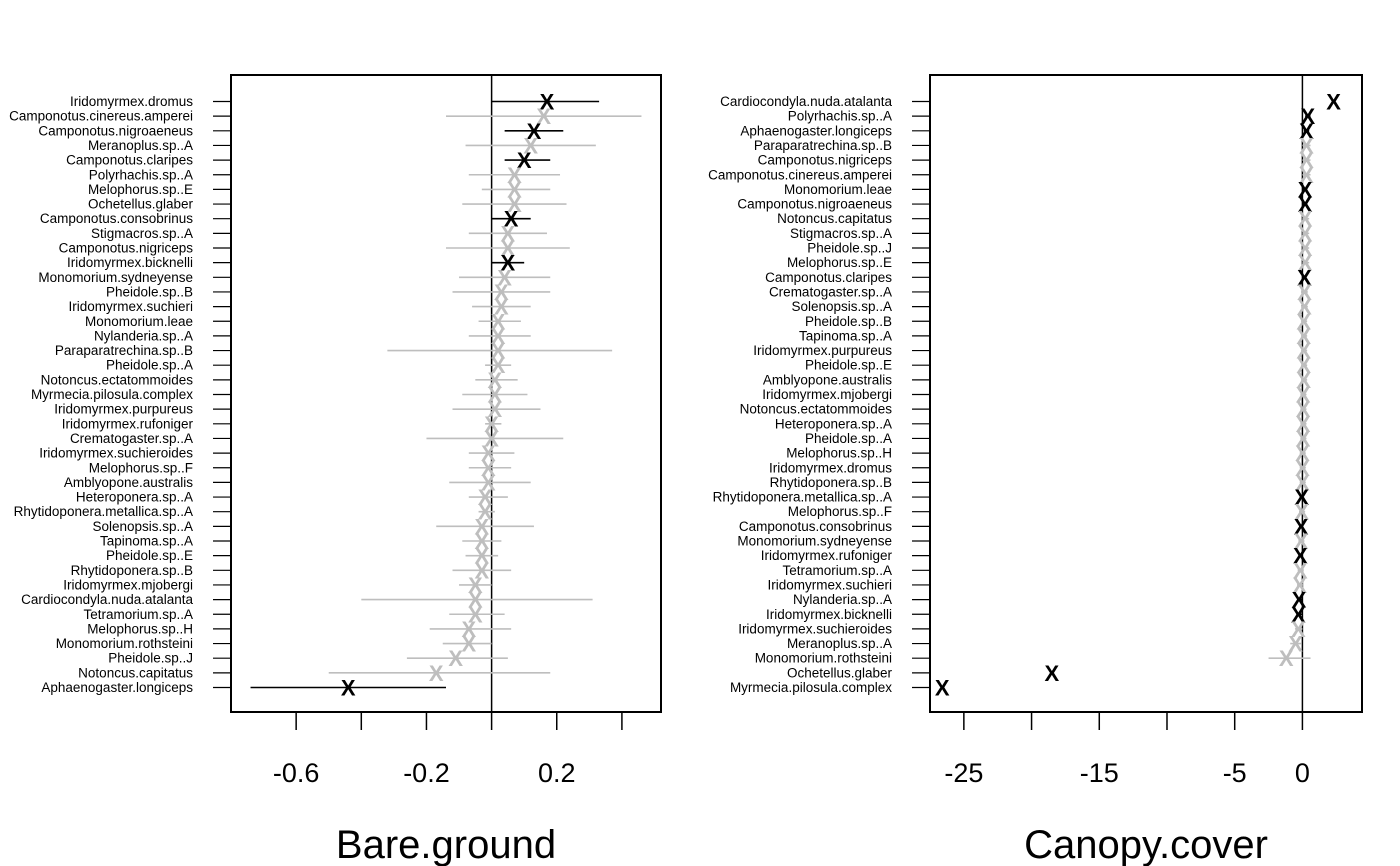  Describe the element at coordinates (130, 306) in the screenshot. I see `species-label: Iridomyrmex.suchieri` at that location.